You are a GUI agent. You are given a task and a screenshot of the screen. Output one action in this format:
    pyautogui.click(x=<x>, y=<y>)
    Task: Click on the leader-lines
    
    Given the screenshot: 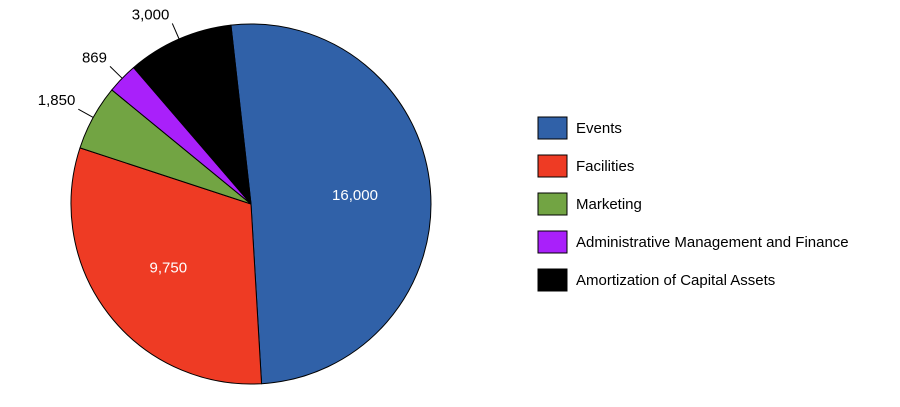 What is the action you would take?
    pyautogui.click(x=129, y=70)
    